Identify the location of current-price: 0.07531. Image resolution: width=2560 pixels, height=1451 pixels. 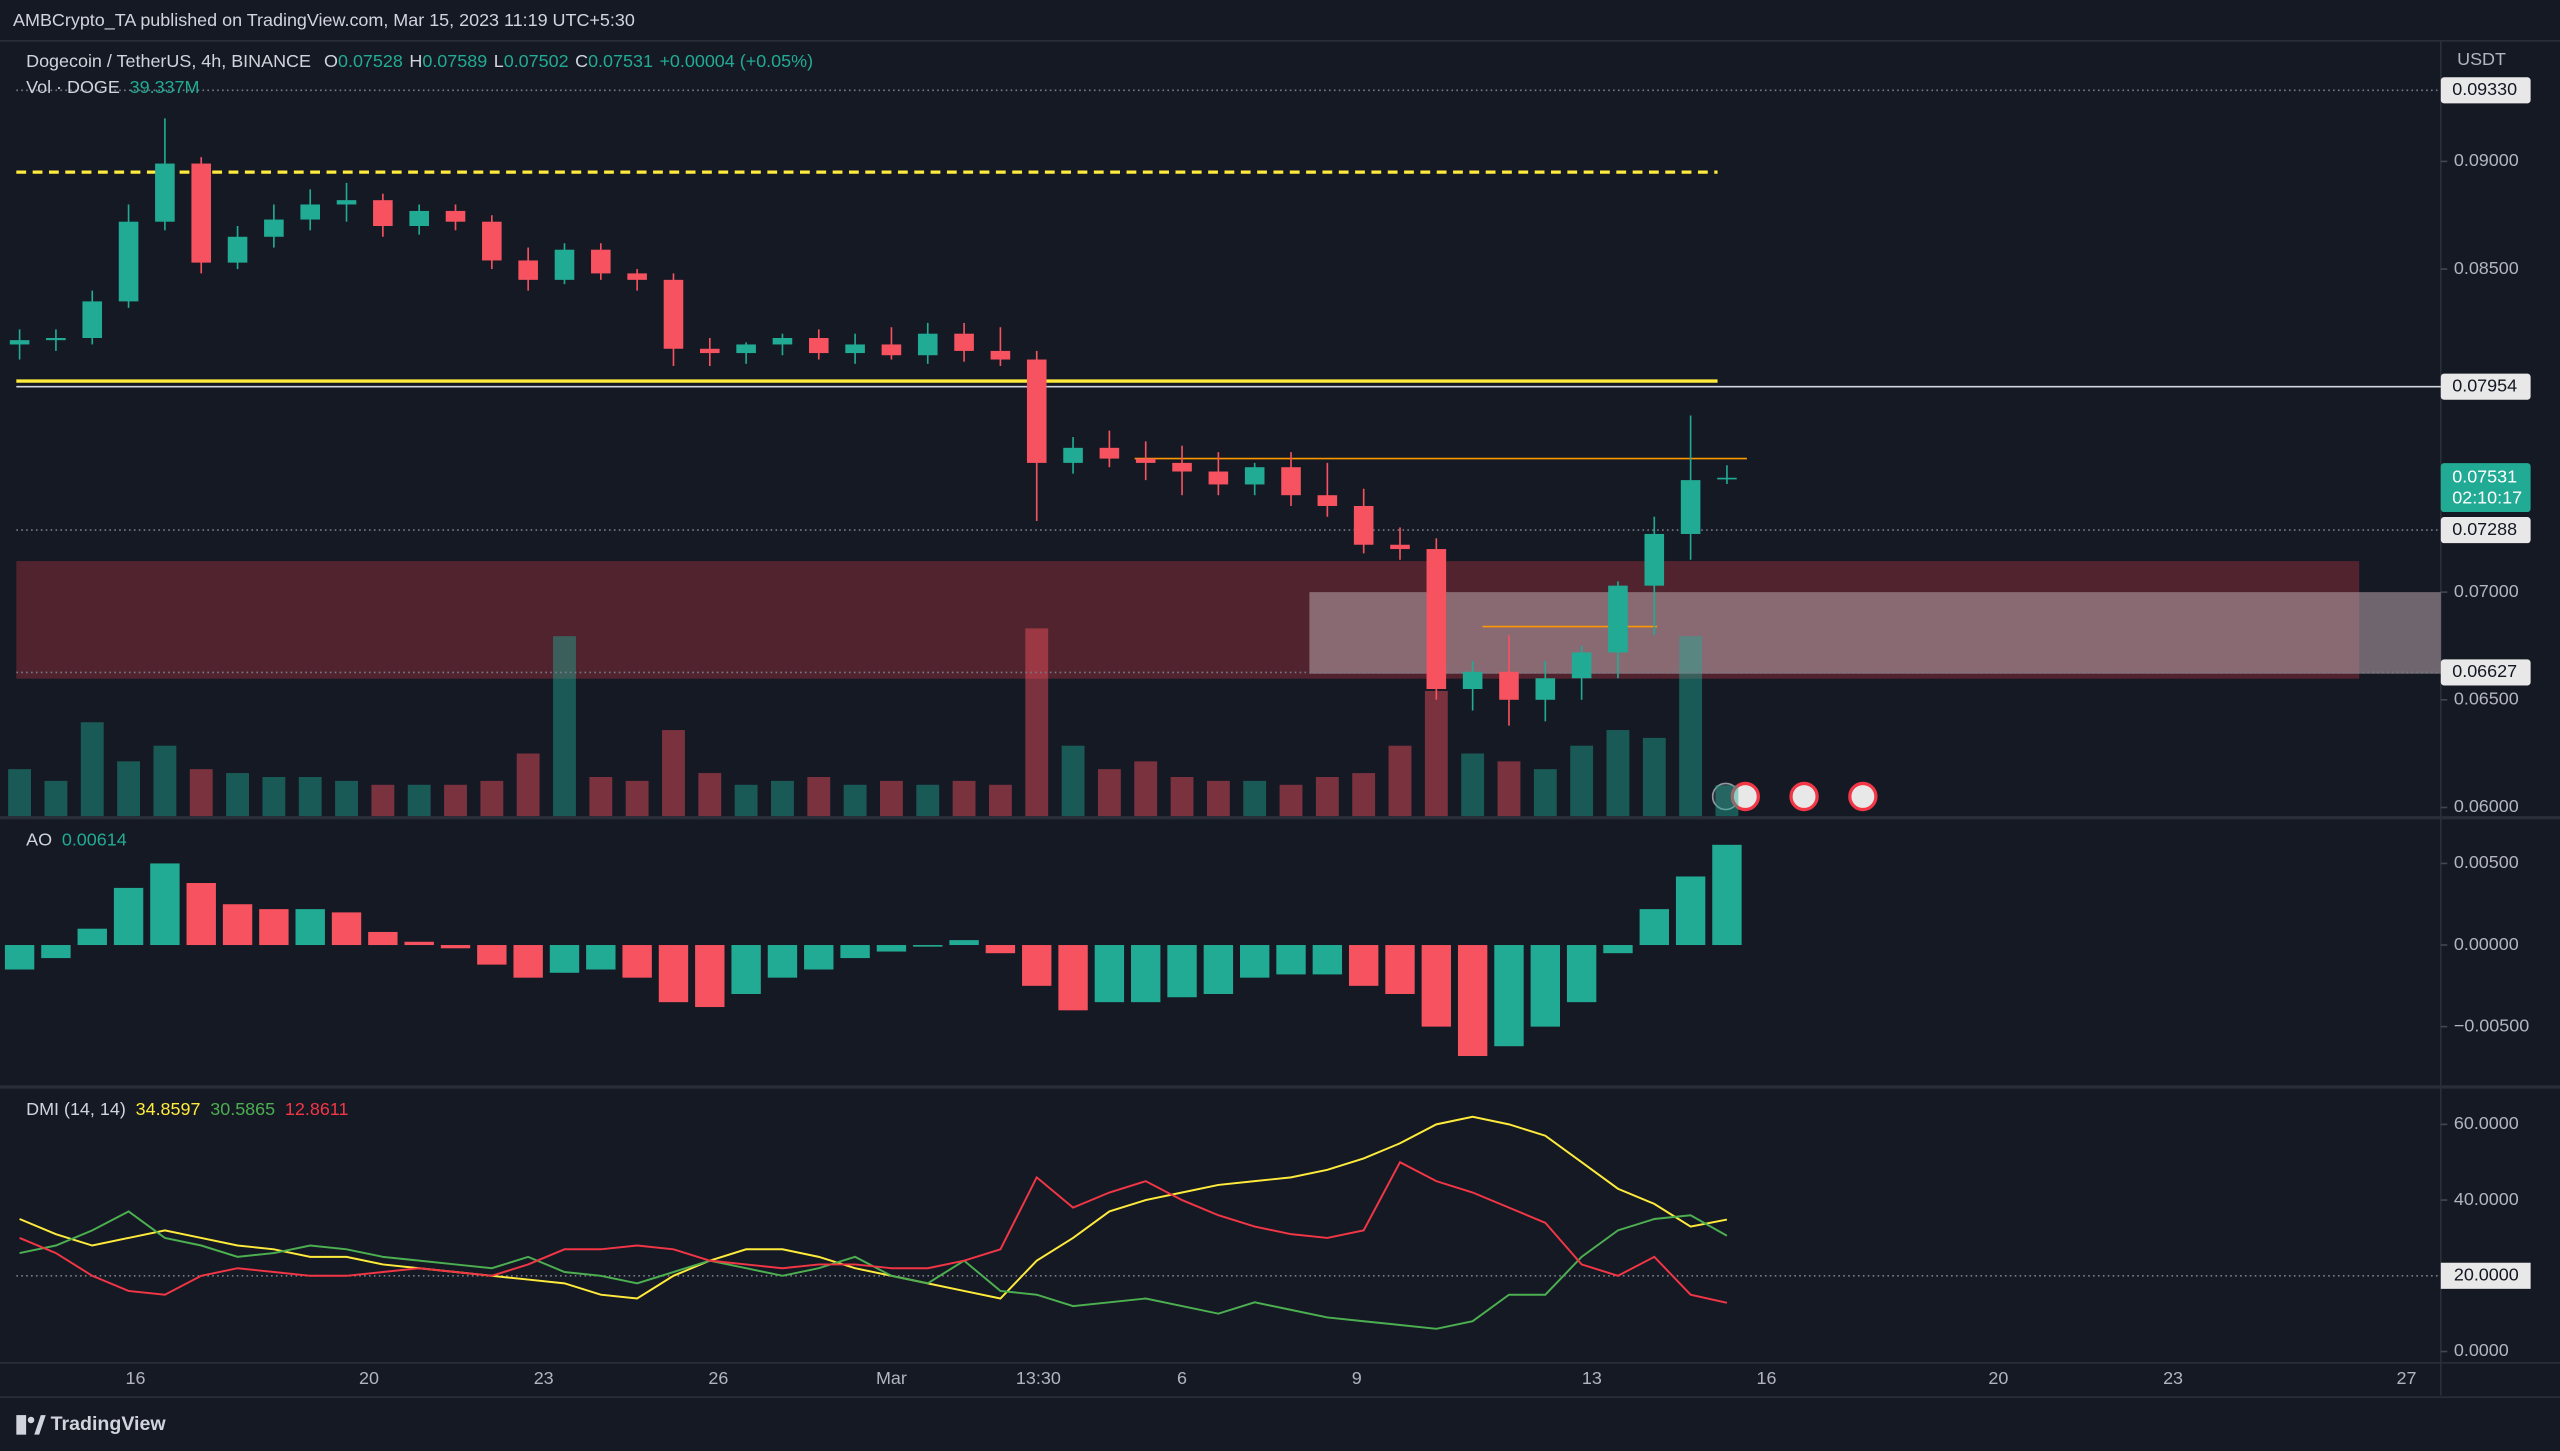
(2484, 476).